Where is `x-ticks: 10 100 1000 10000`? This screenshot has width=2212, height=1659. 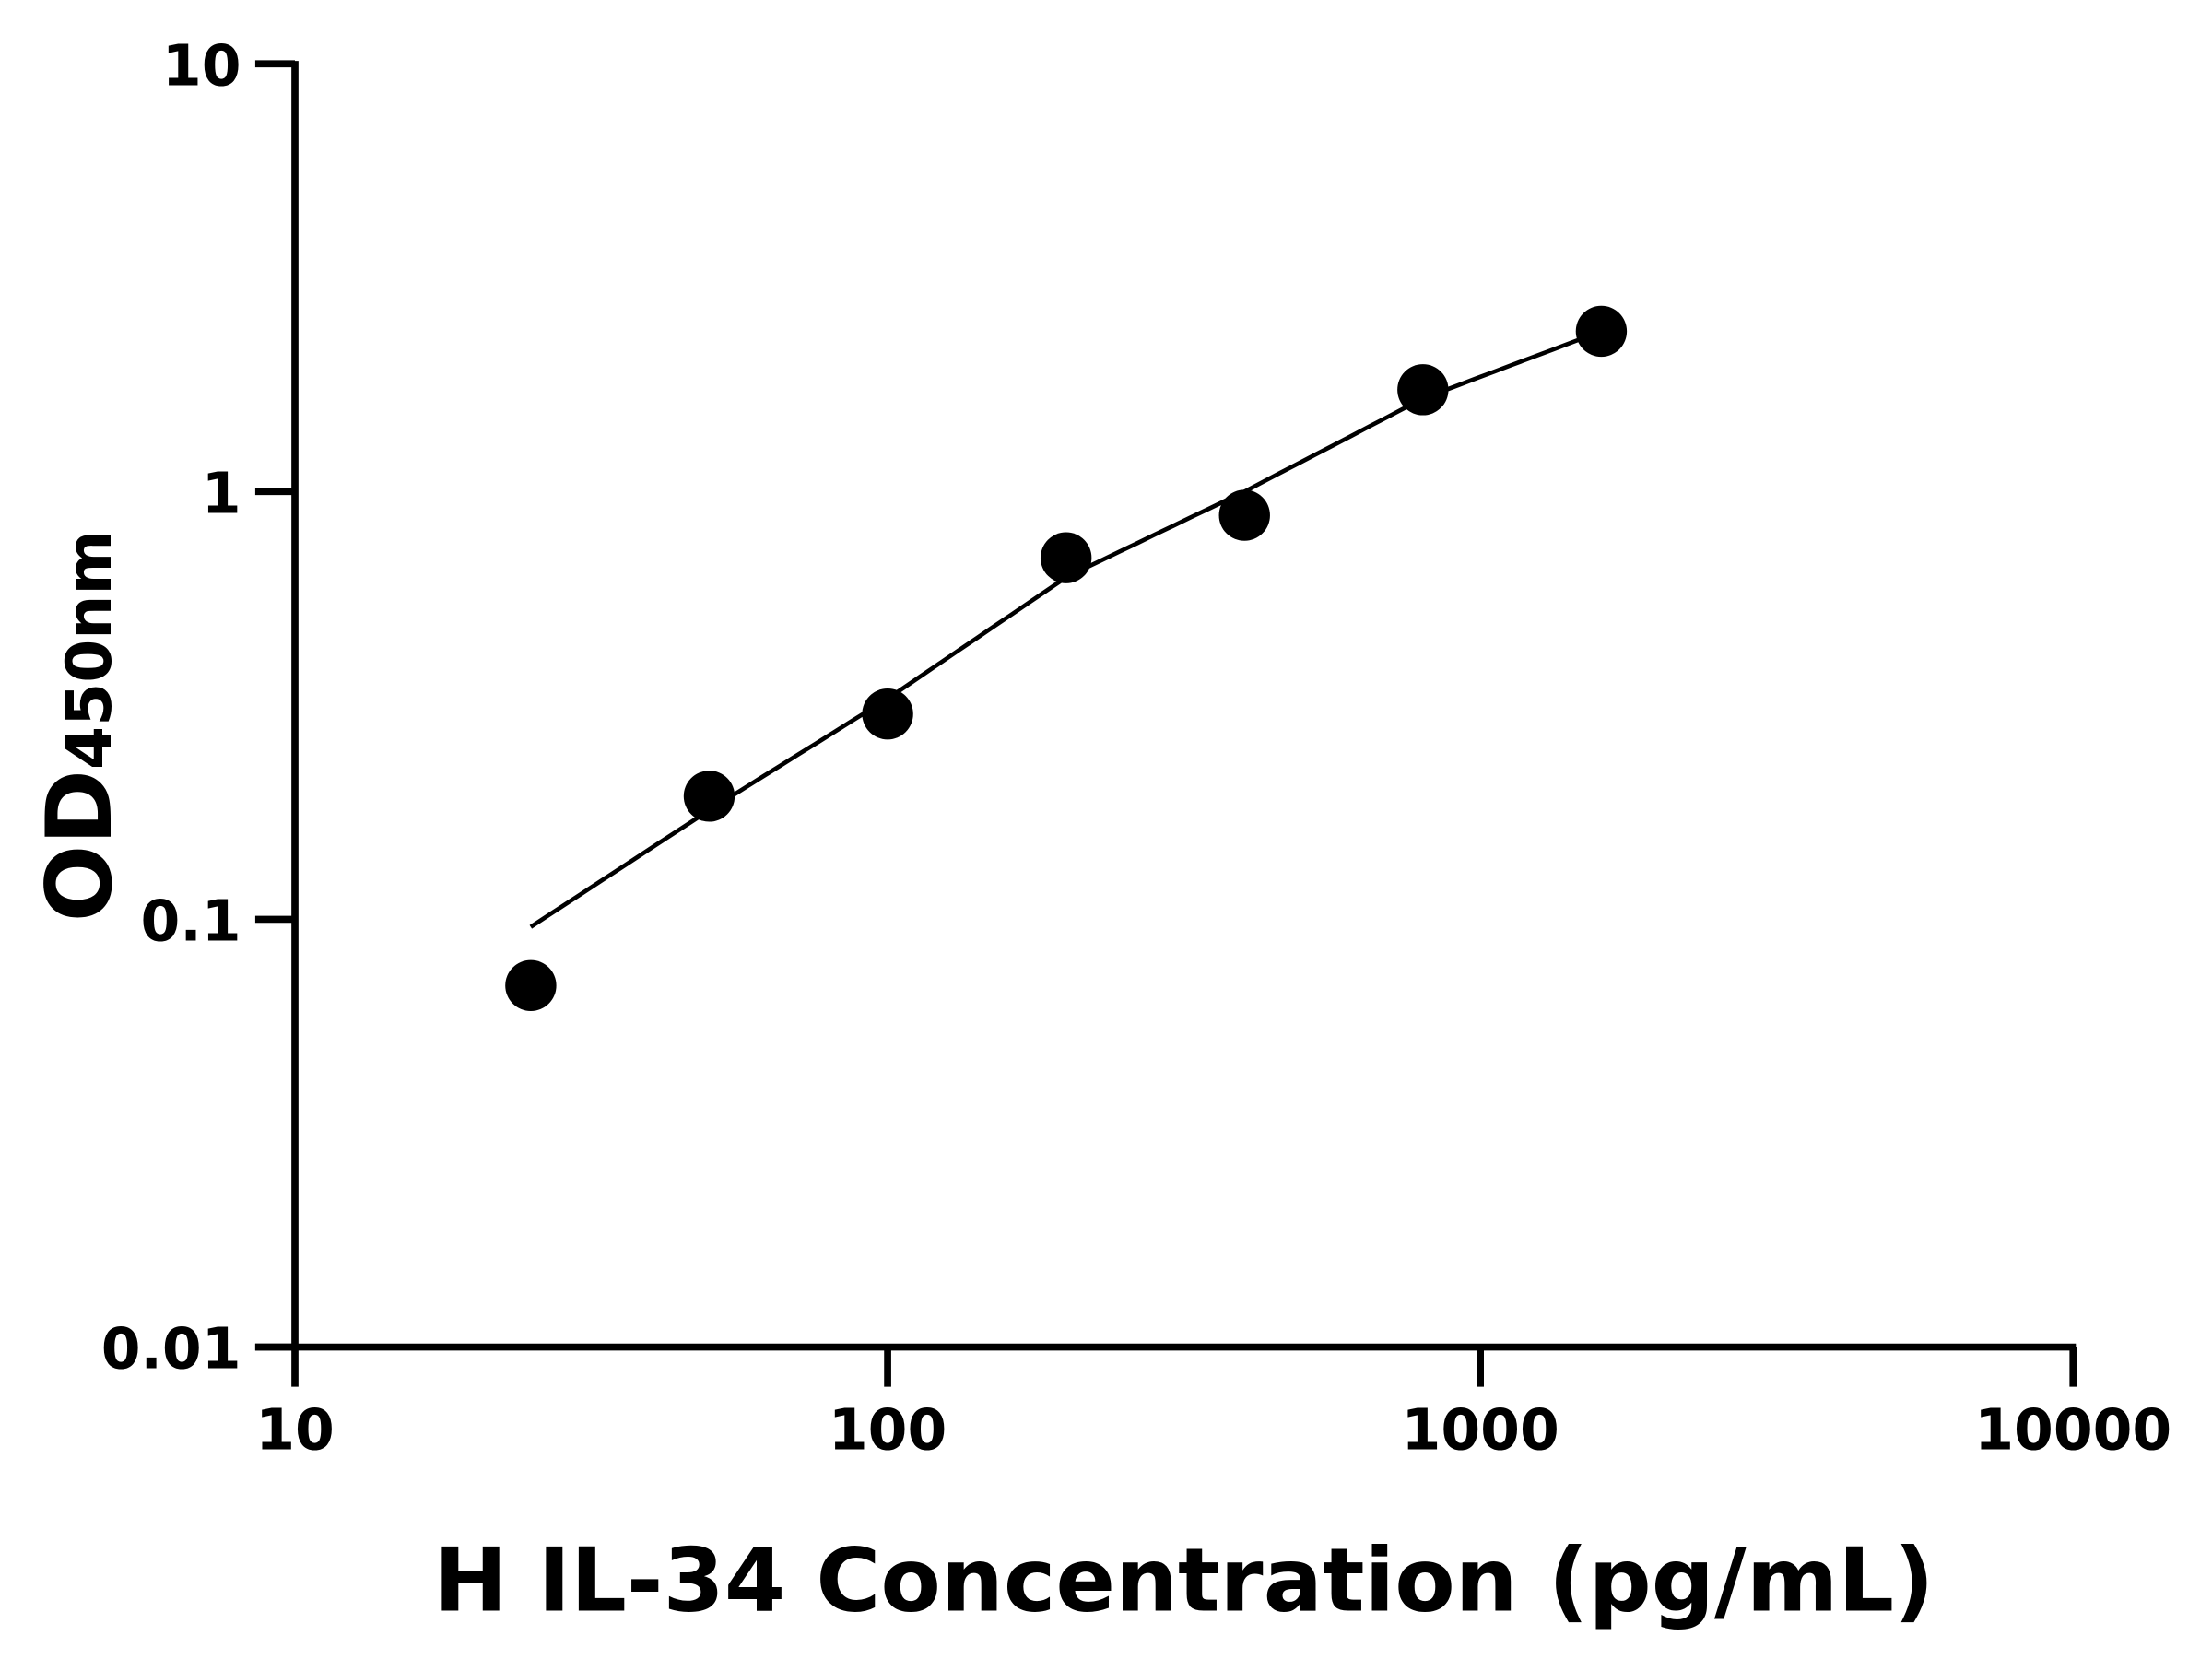
x-ticks: 10 100 1000 10000 is located at coordinates (1213, 1405).